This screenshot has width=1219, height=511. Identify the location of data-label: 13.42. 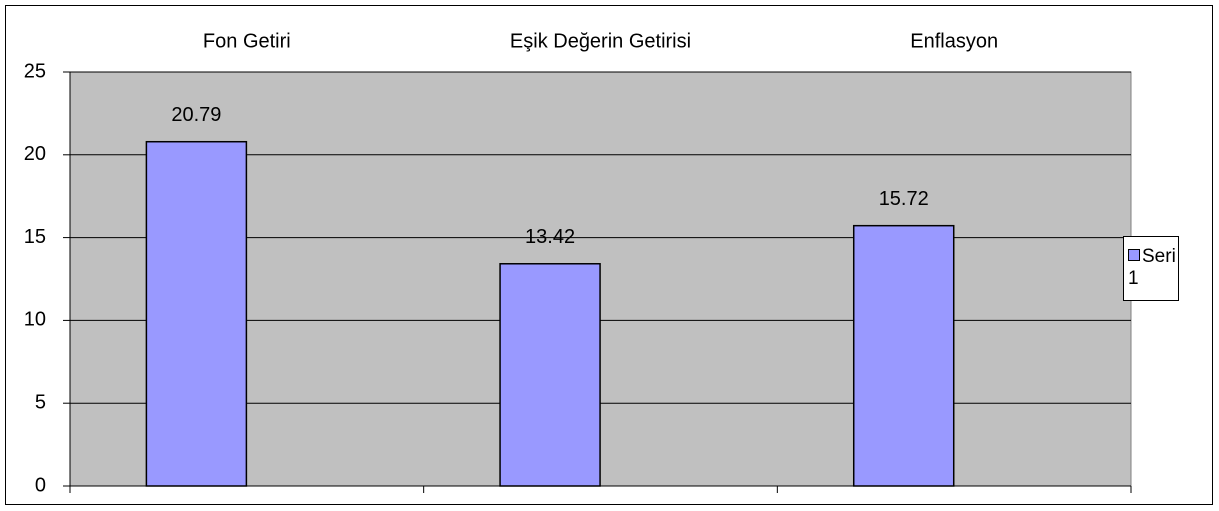
(550, 237).